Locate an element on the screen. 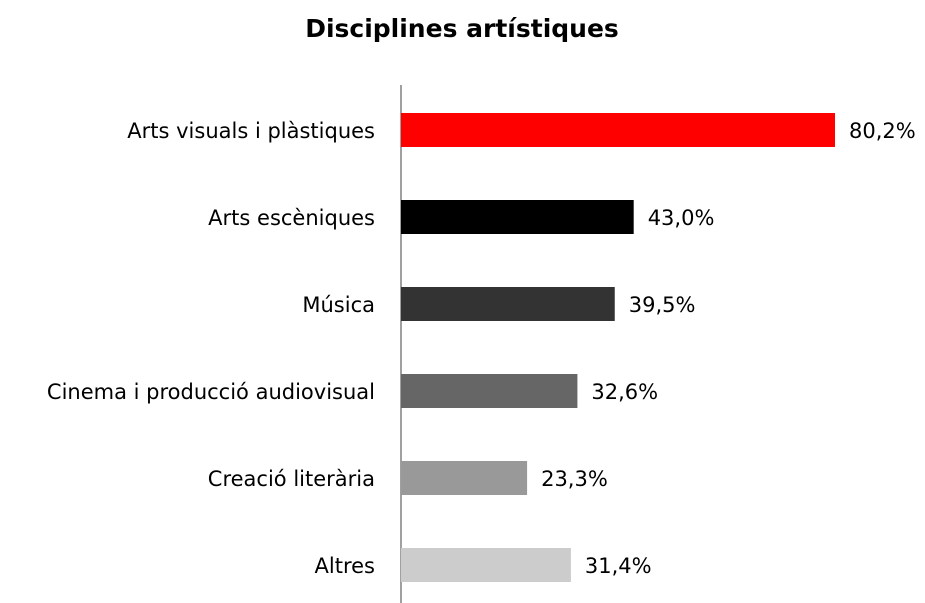 The image size is (925, 603). category-label: Arts visuals i plàstiques is located at coordinates (251, 131).